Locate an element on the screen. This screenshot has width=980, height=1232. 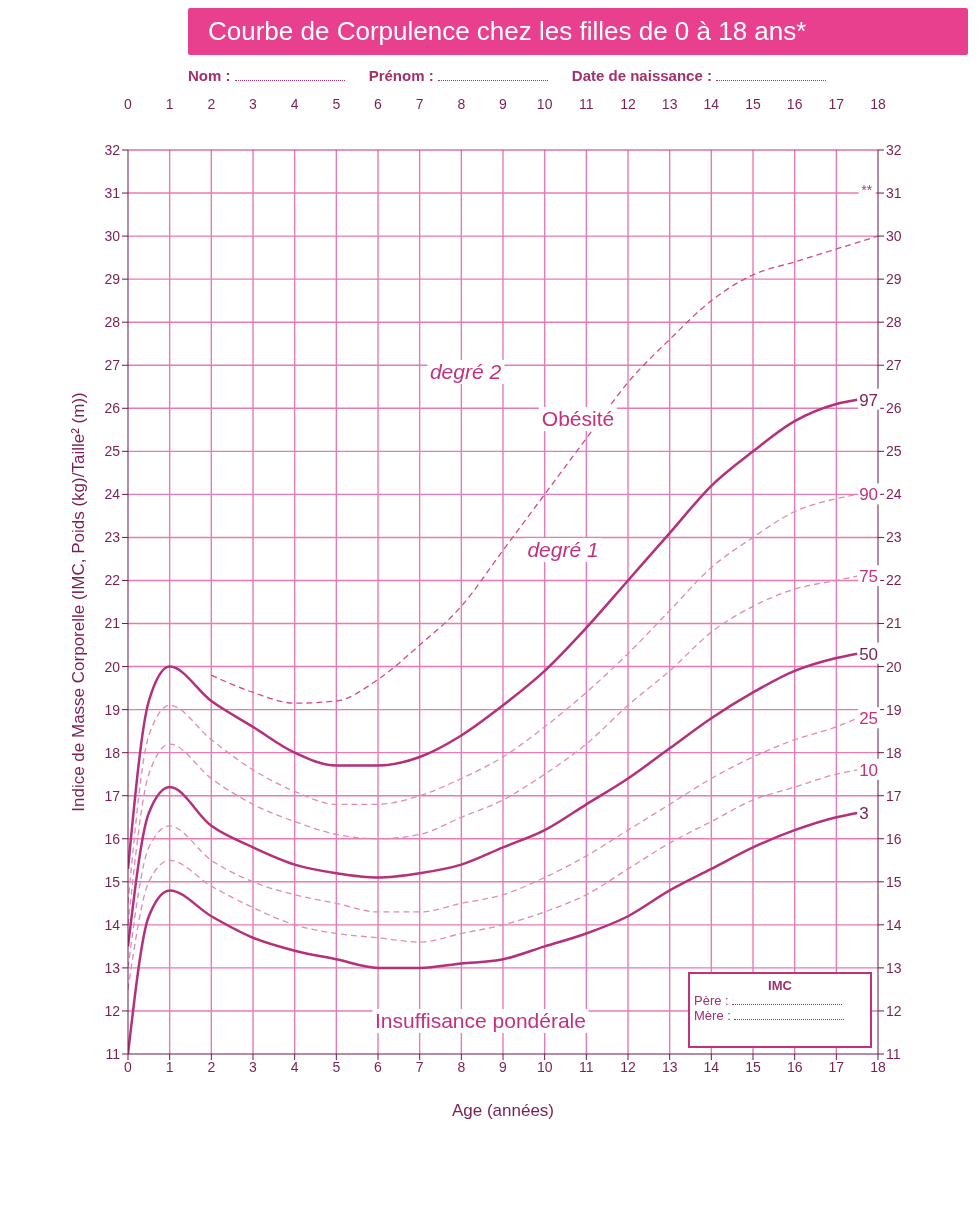
y-tick-label: 17 is located at coordinates (112, 795).